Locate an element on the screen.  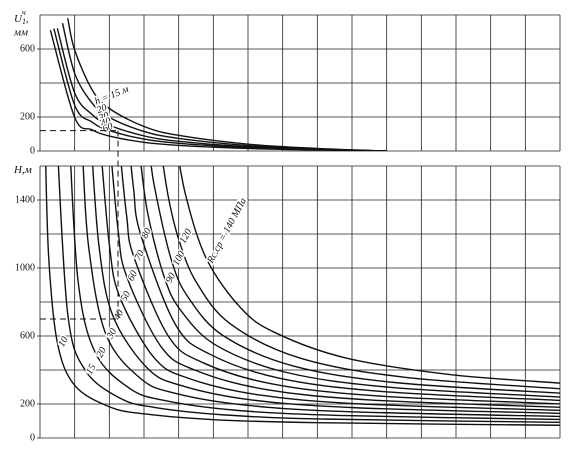
y-axis-title-part: ч is located at coordinates (24, 12).